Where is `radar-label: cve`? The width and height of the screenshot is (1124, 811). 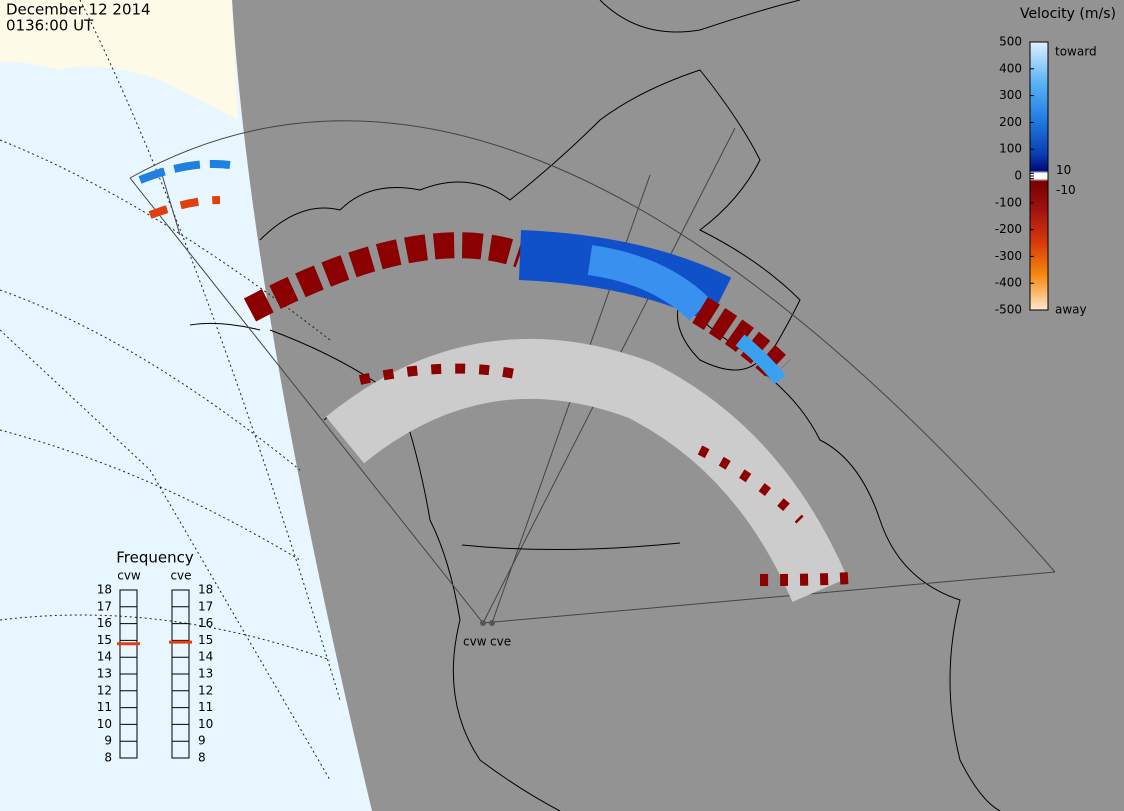
radar-label: cve is located at coordinates (500, 642).